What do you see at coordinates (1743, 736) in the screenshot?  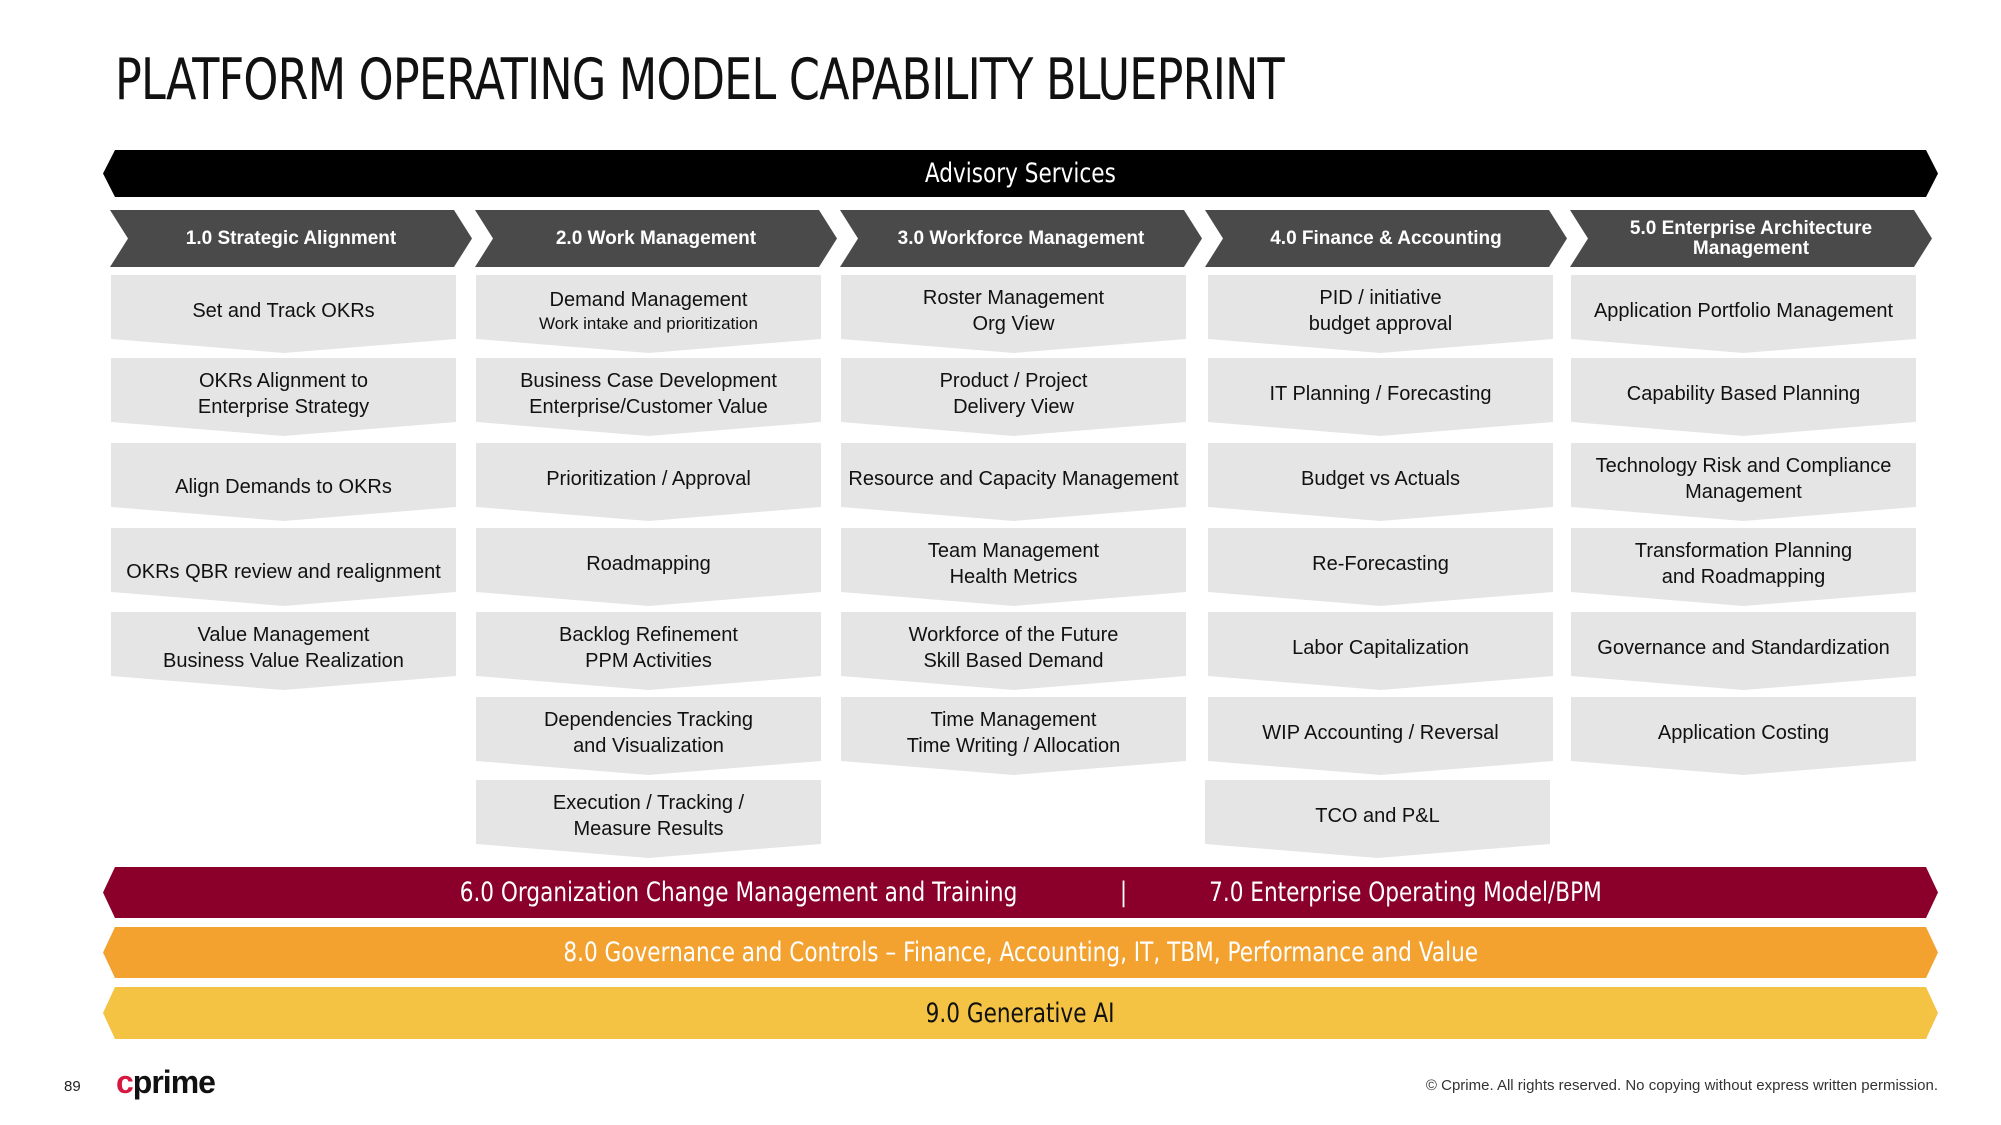 I see `capability-cell: Application Costing` at bounding box center [1743, 736].